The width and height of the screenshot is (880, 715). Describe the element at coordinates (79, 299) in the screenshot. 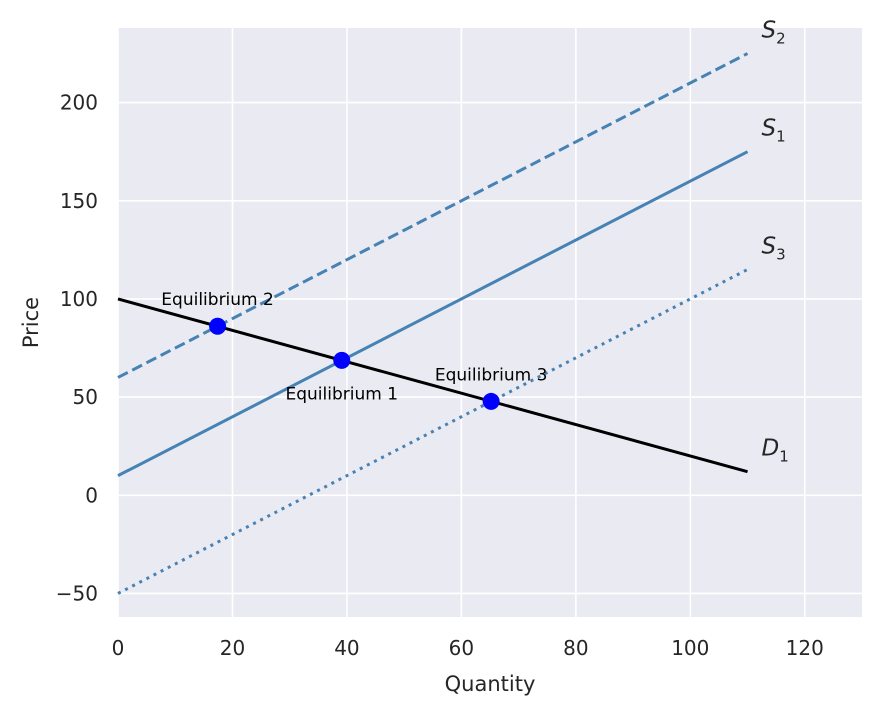

I see `y-tick-label: 100` at that location.